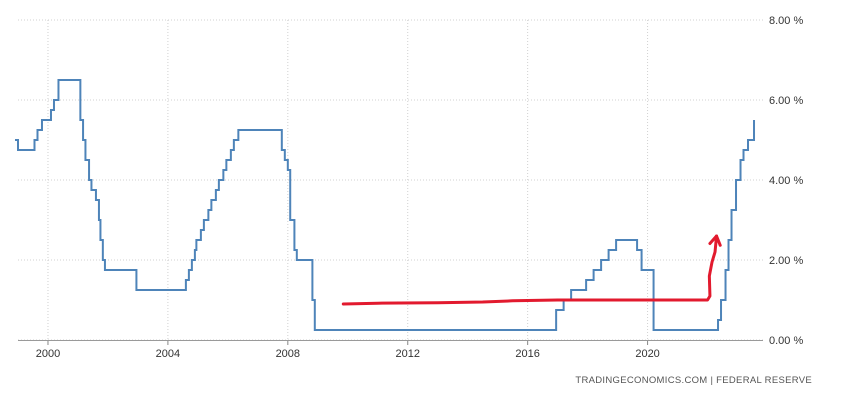 The width and height of the screenshot is (850, 400). What do you see at coordinates (786, 181) in the screenshot?
I see `y-tick-label: 4.00 %` at bounding box center [786, 181].